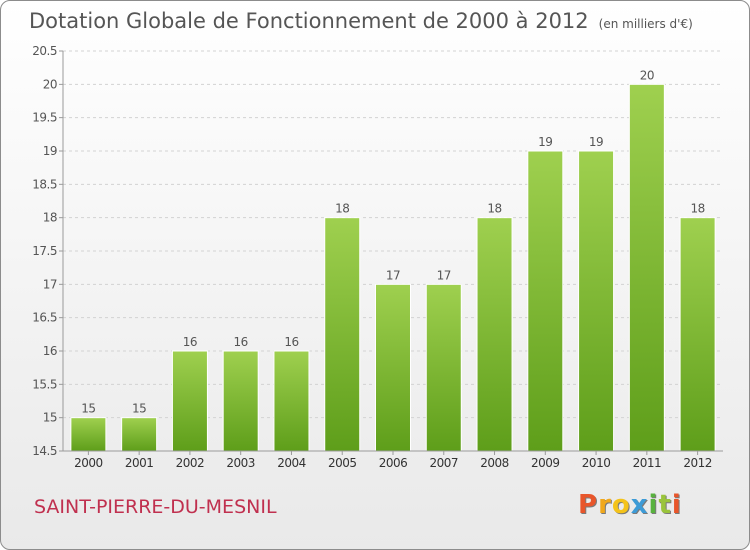 The image size is (750, 550). I want to click on x-tick-label: 2003, so click(240, 463).